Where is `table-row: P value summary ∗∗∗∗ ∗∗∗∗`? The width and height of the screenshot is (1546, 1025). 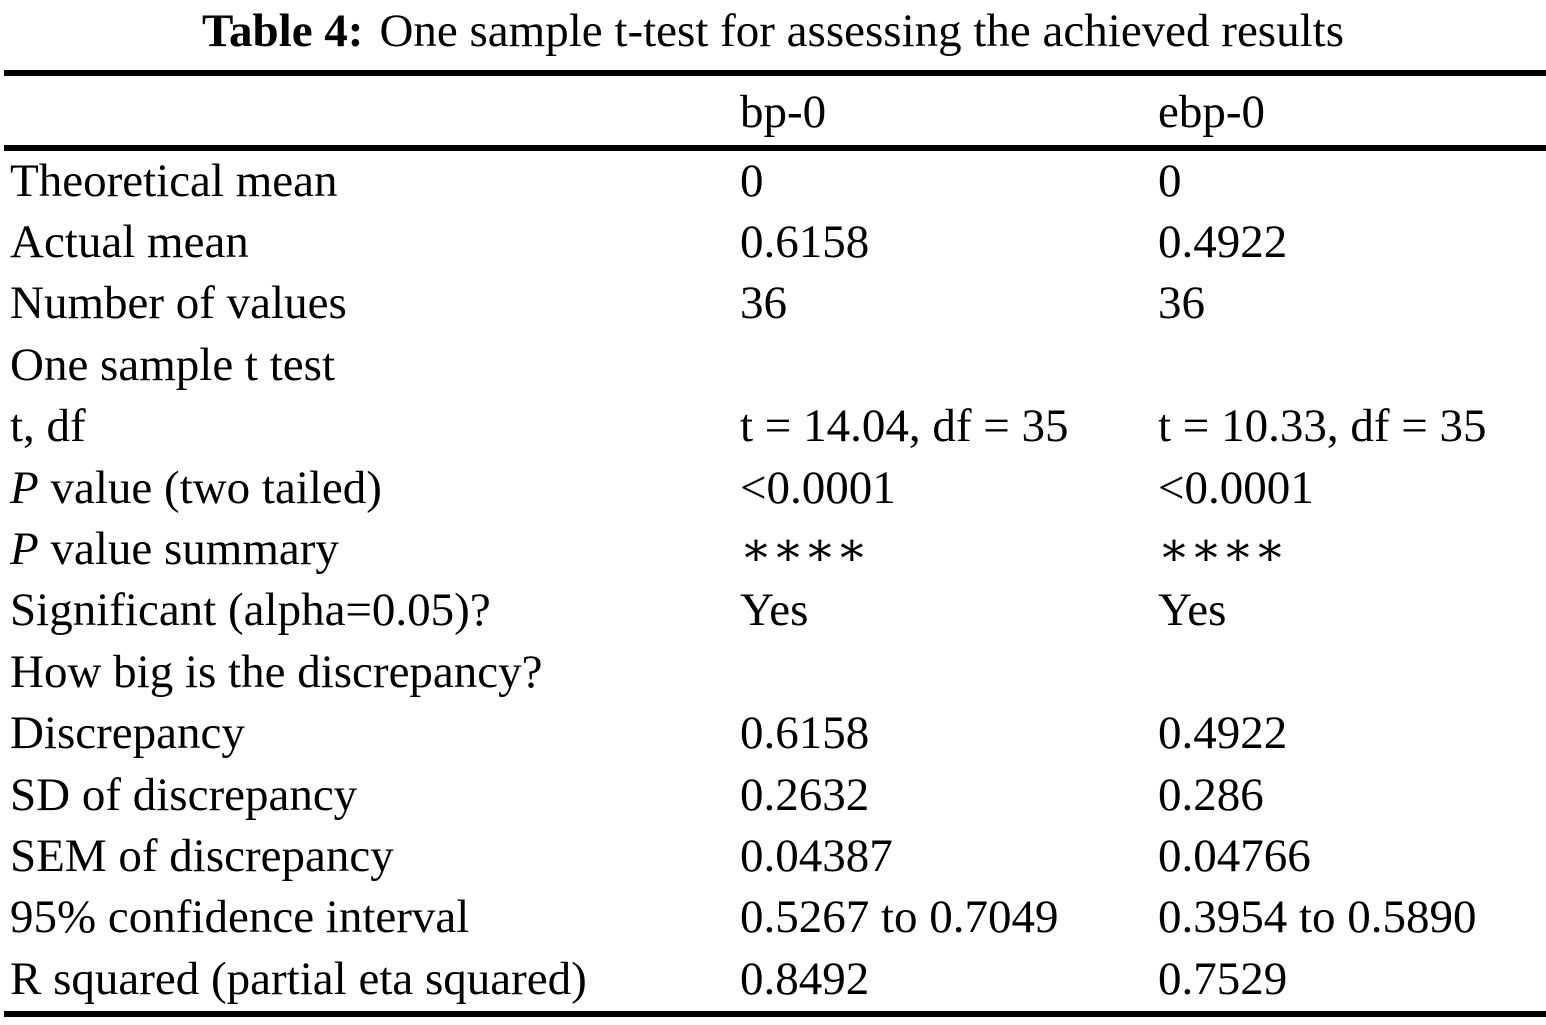
table-row: P value summary ∗∗∗∗ ∗∗∗∗ is located at coordinates (773, 548).